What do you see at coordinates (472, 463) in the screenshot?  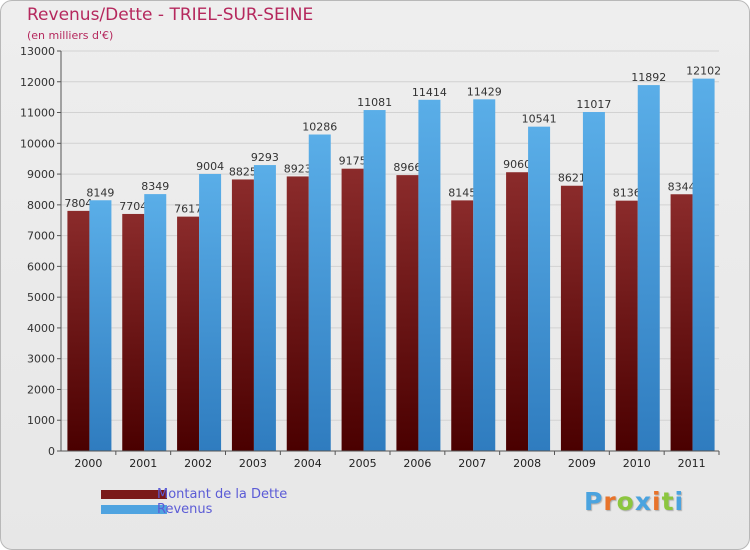 I see `x-tick-label: 2007` at bounding box center [472, 463].